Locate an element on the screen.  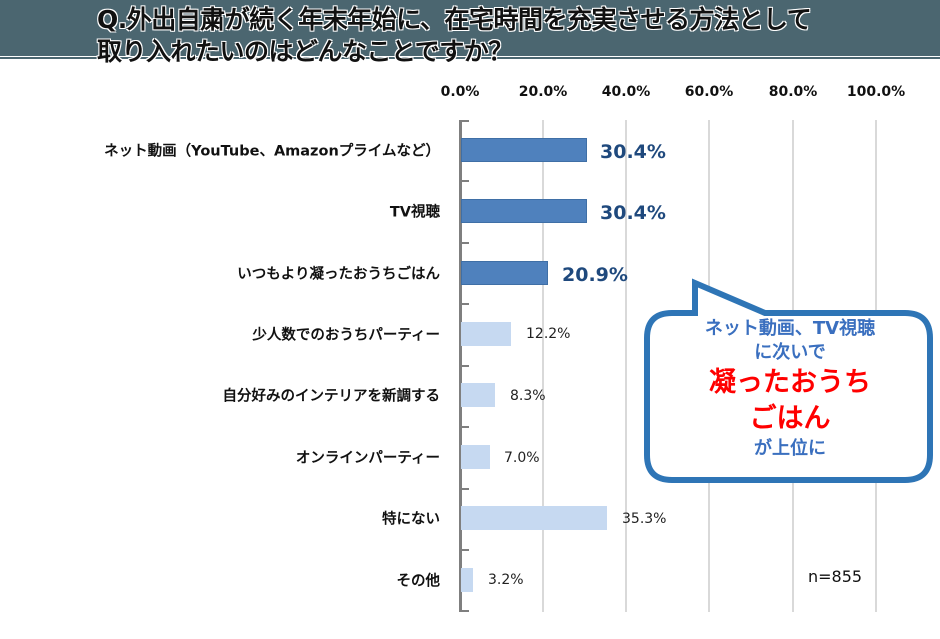
value-label: 7.0% is located at coordinates (522, 458).